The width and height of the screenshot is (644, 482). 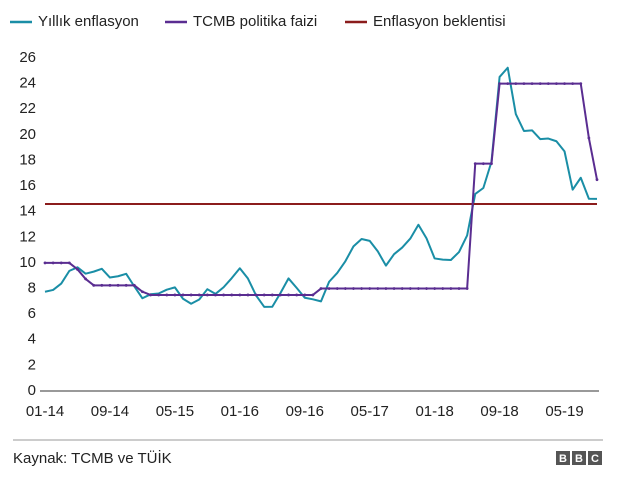 I want to click on x-tick-label: 09-14, so click(x=110, y=411).